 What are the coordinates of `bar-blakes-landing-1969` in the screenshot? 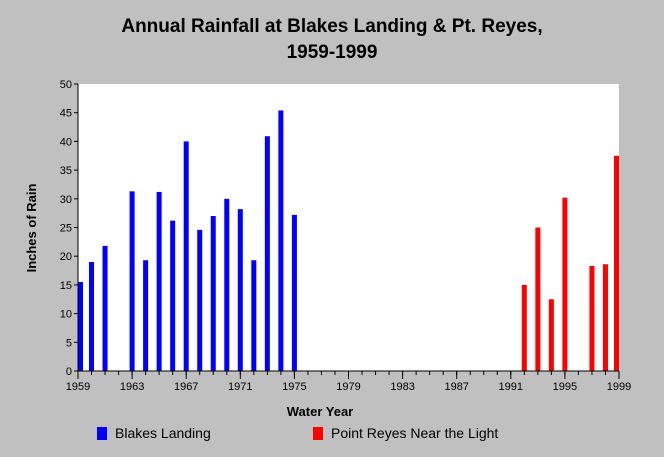 It's located at (213, 293).